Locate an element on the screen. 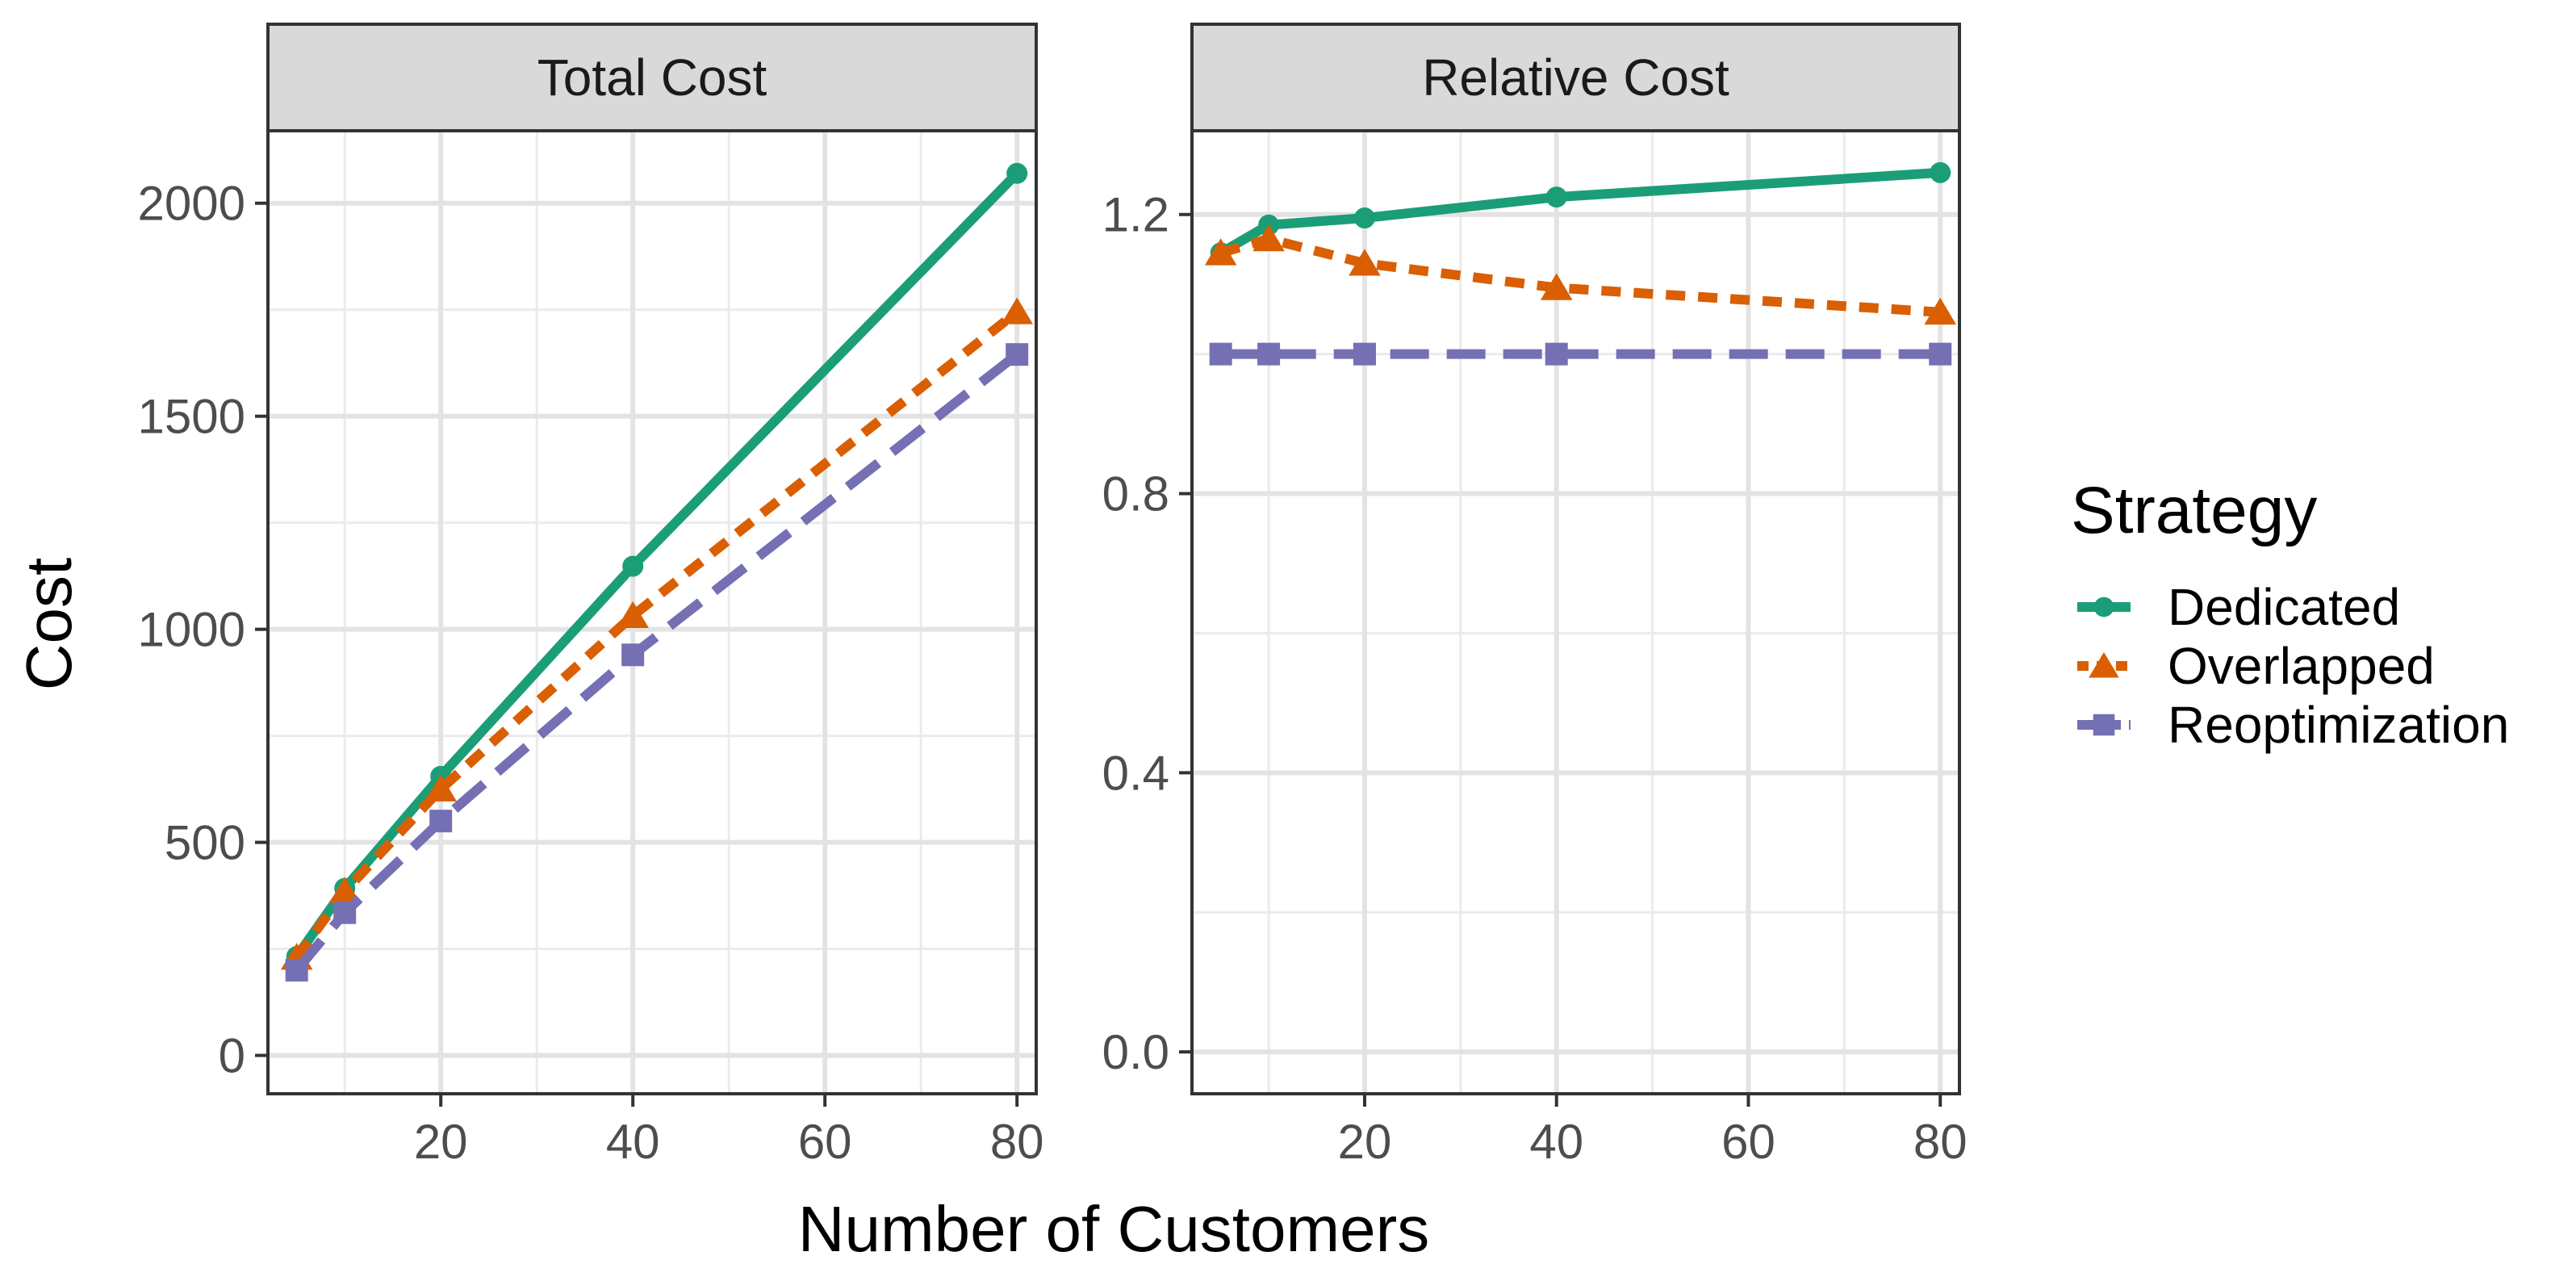 The image size is (2576, 1277). legend-label-reoptimization: Reoptimization is located at coordinates (2338, 725).